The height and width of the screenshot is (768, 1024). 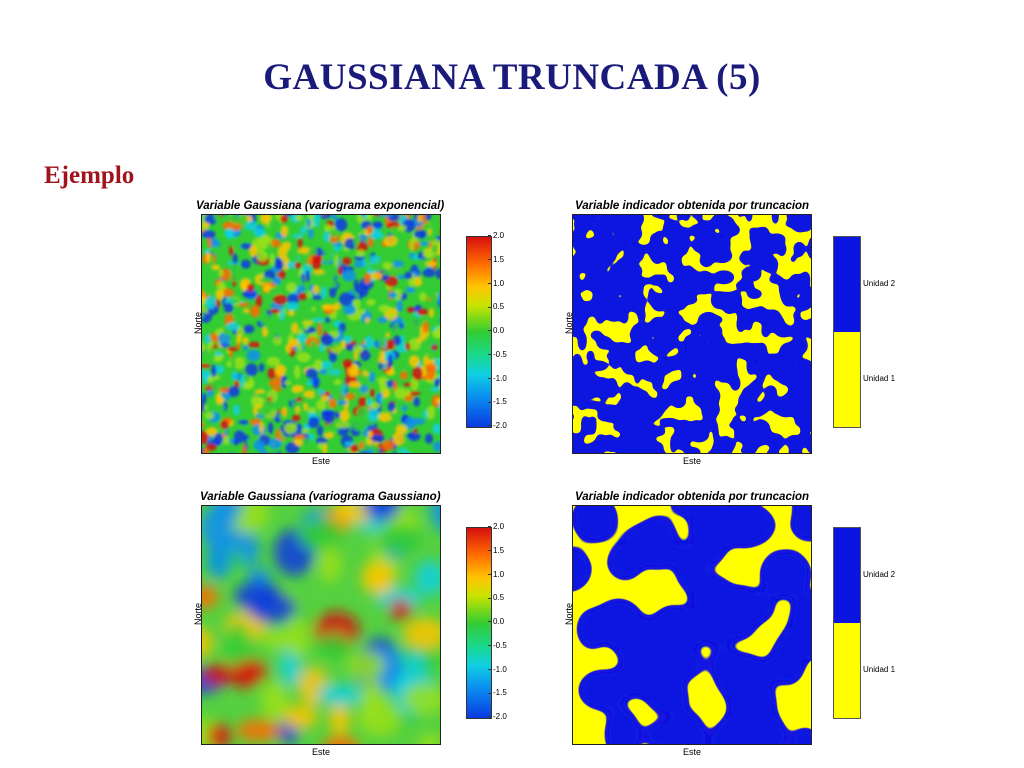 I want to click on gaussian-exponential-map, so click(x=321, y=334).